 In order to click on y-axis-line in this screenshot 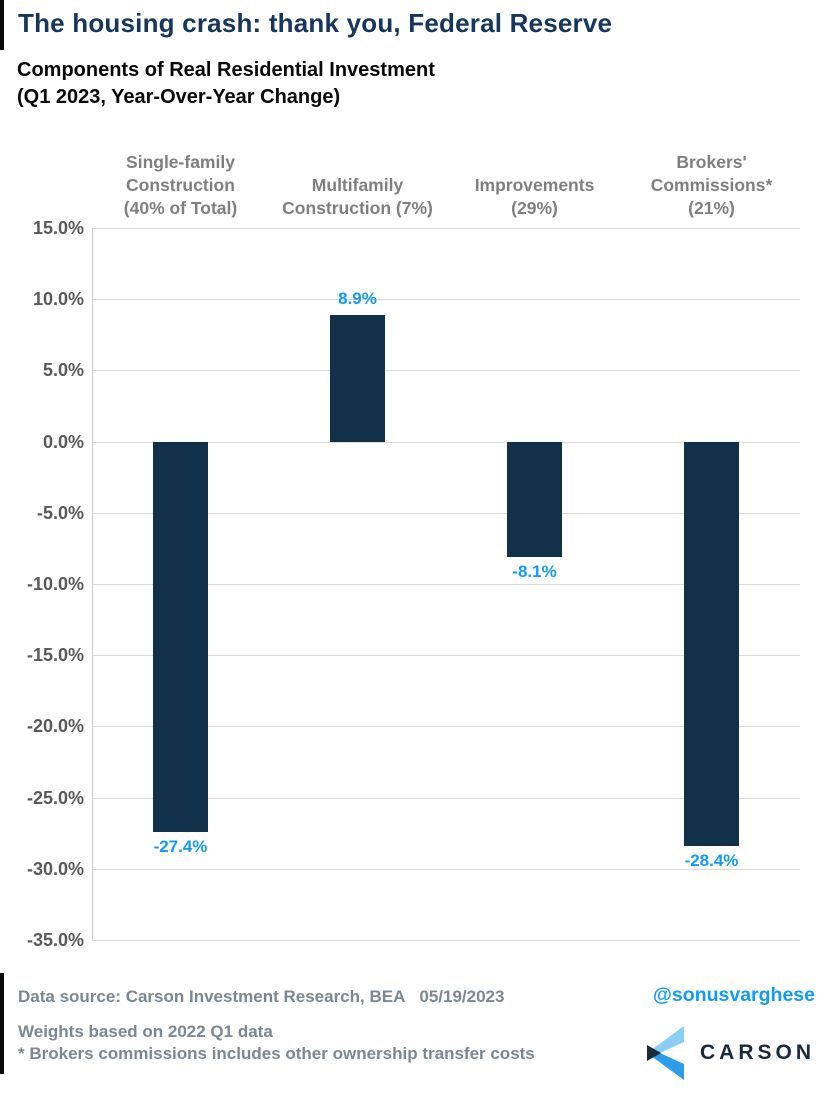, I will do `click(92, 584)`.